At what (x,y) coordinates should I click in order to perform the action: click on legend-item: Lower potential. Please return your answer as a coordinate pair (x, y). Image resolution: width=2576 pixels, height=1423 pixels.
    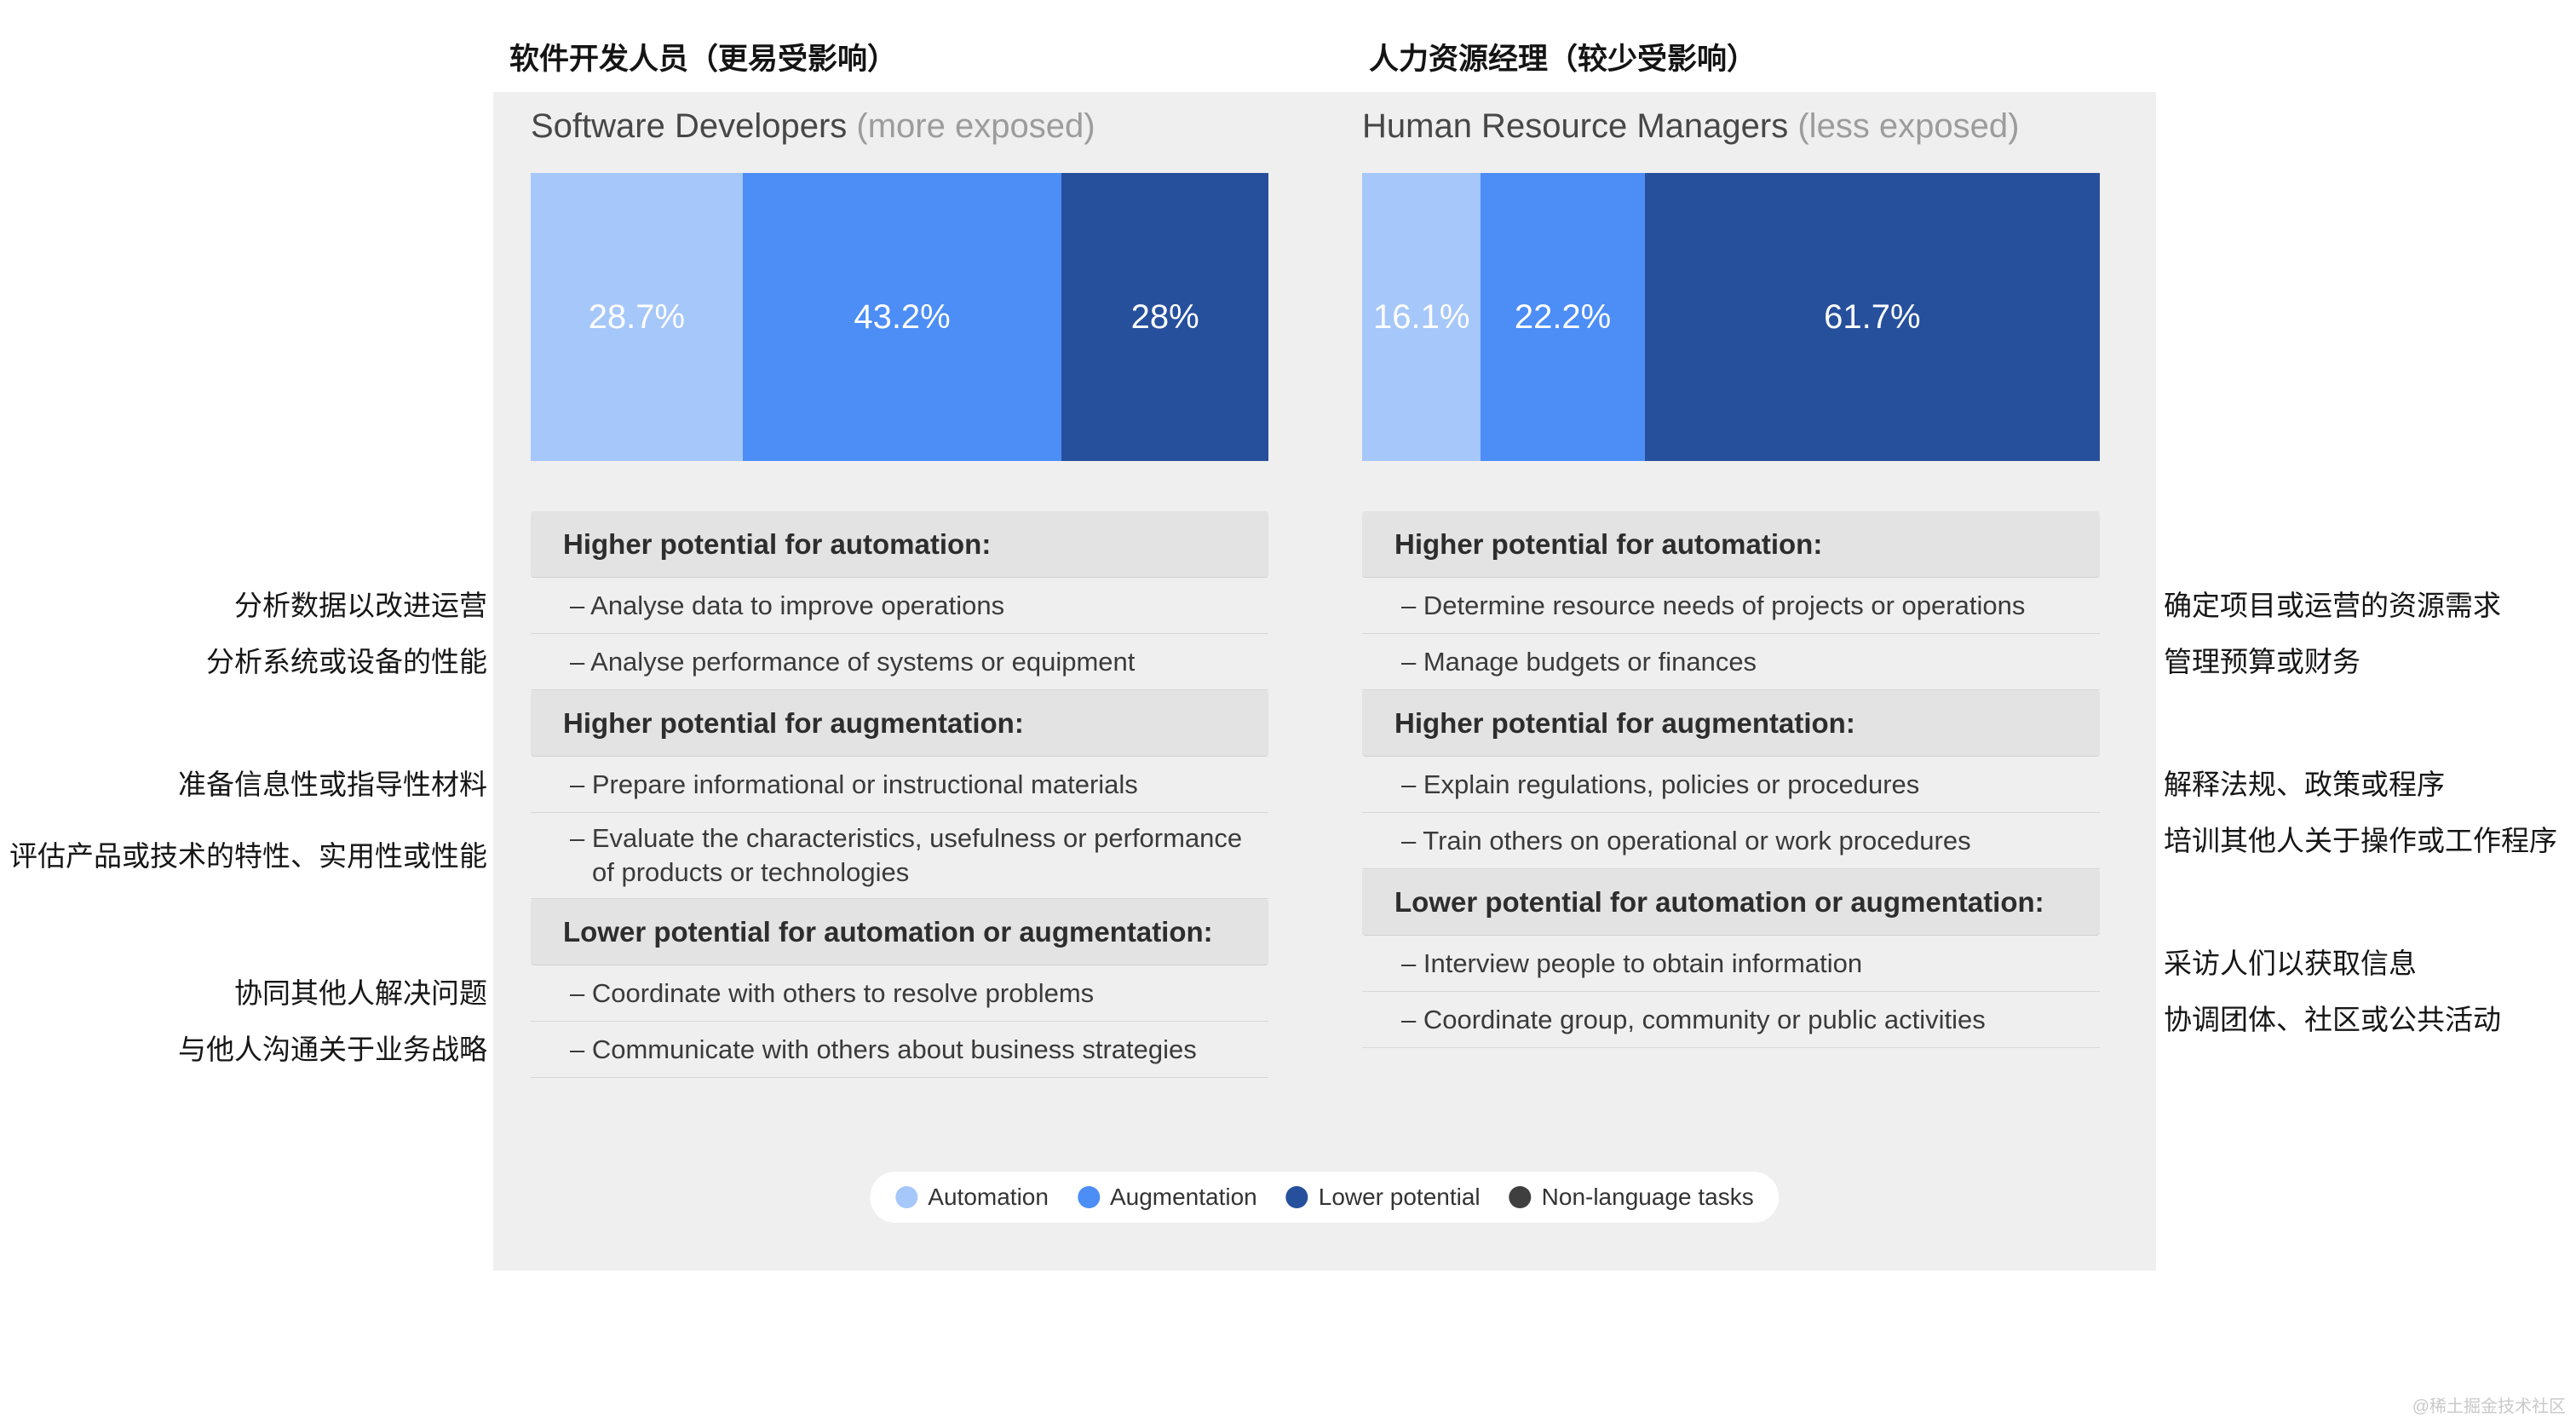
    Looking at the image, I should click on (1383, 1197).